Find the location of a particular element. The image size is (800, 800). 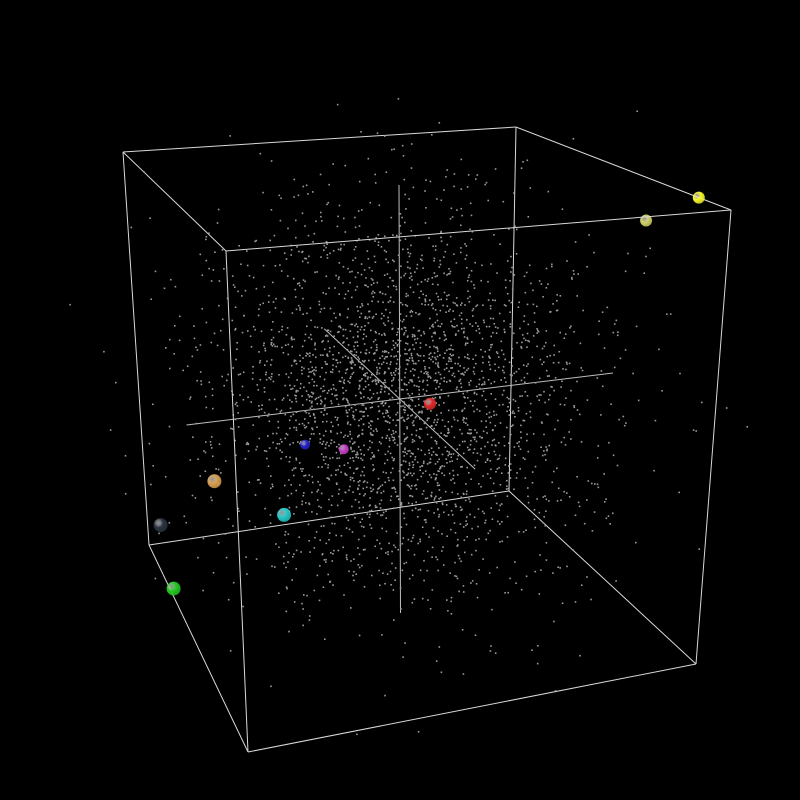

box-edge is located at coordinates (136, 348).